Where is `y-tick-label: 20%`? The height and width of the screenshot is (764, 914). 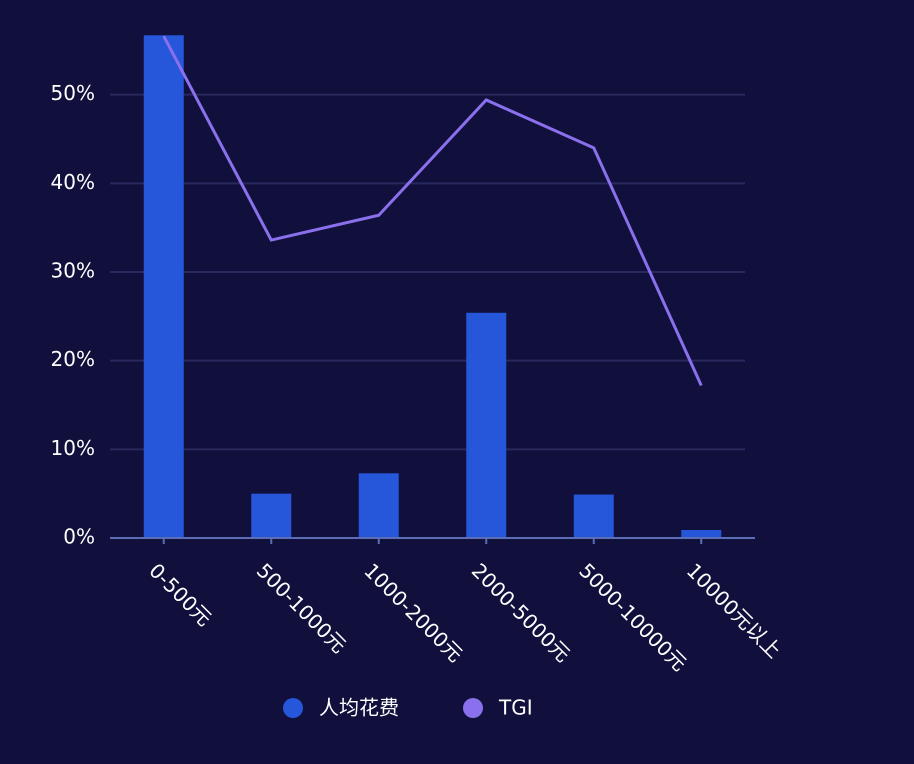 y-tick-label: 20% is located at coordinates (73, 359).